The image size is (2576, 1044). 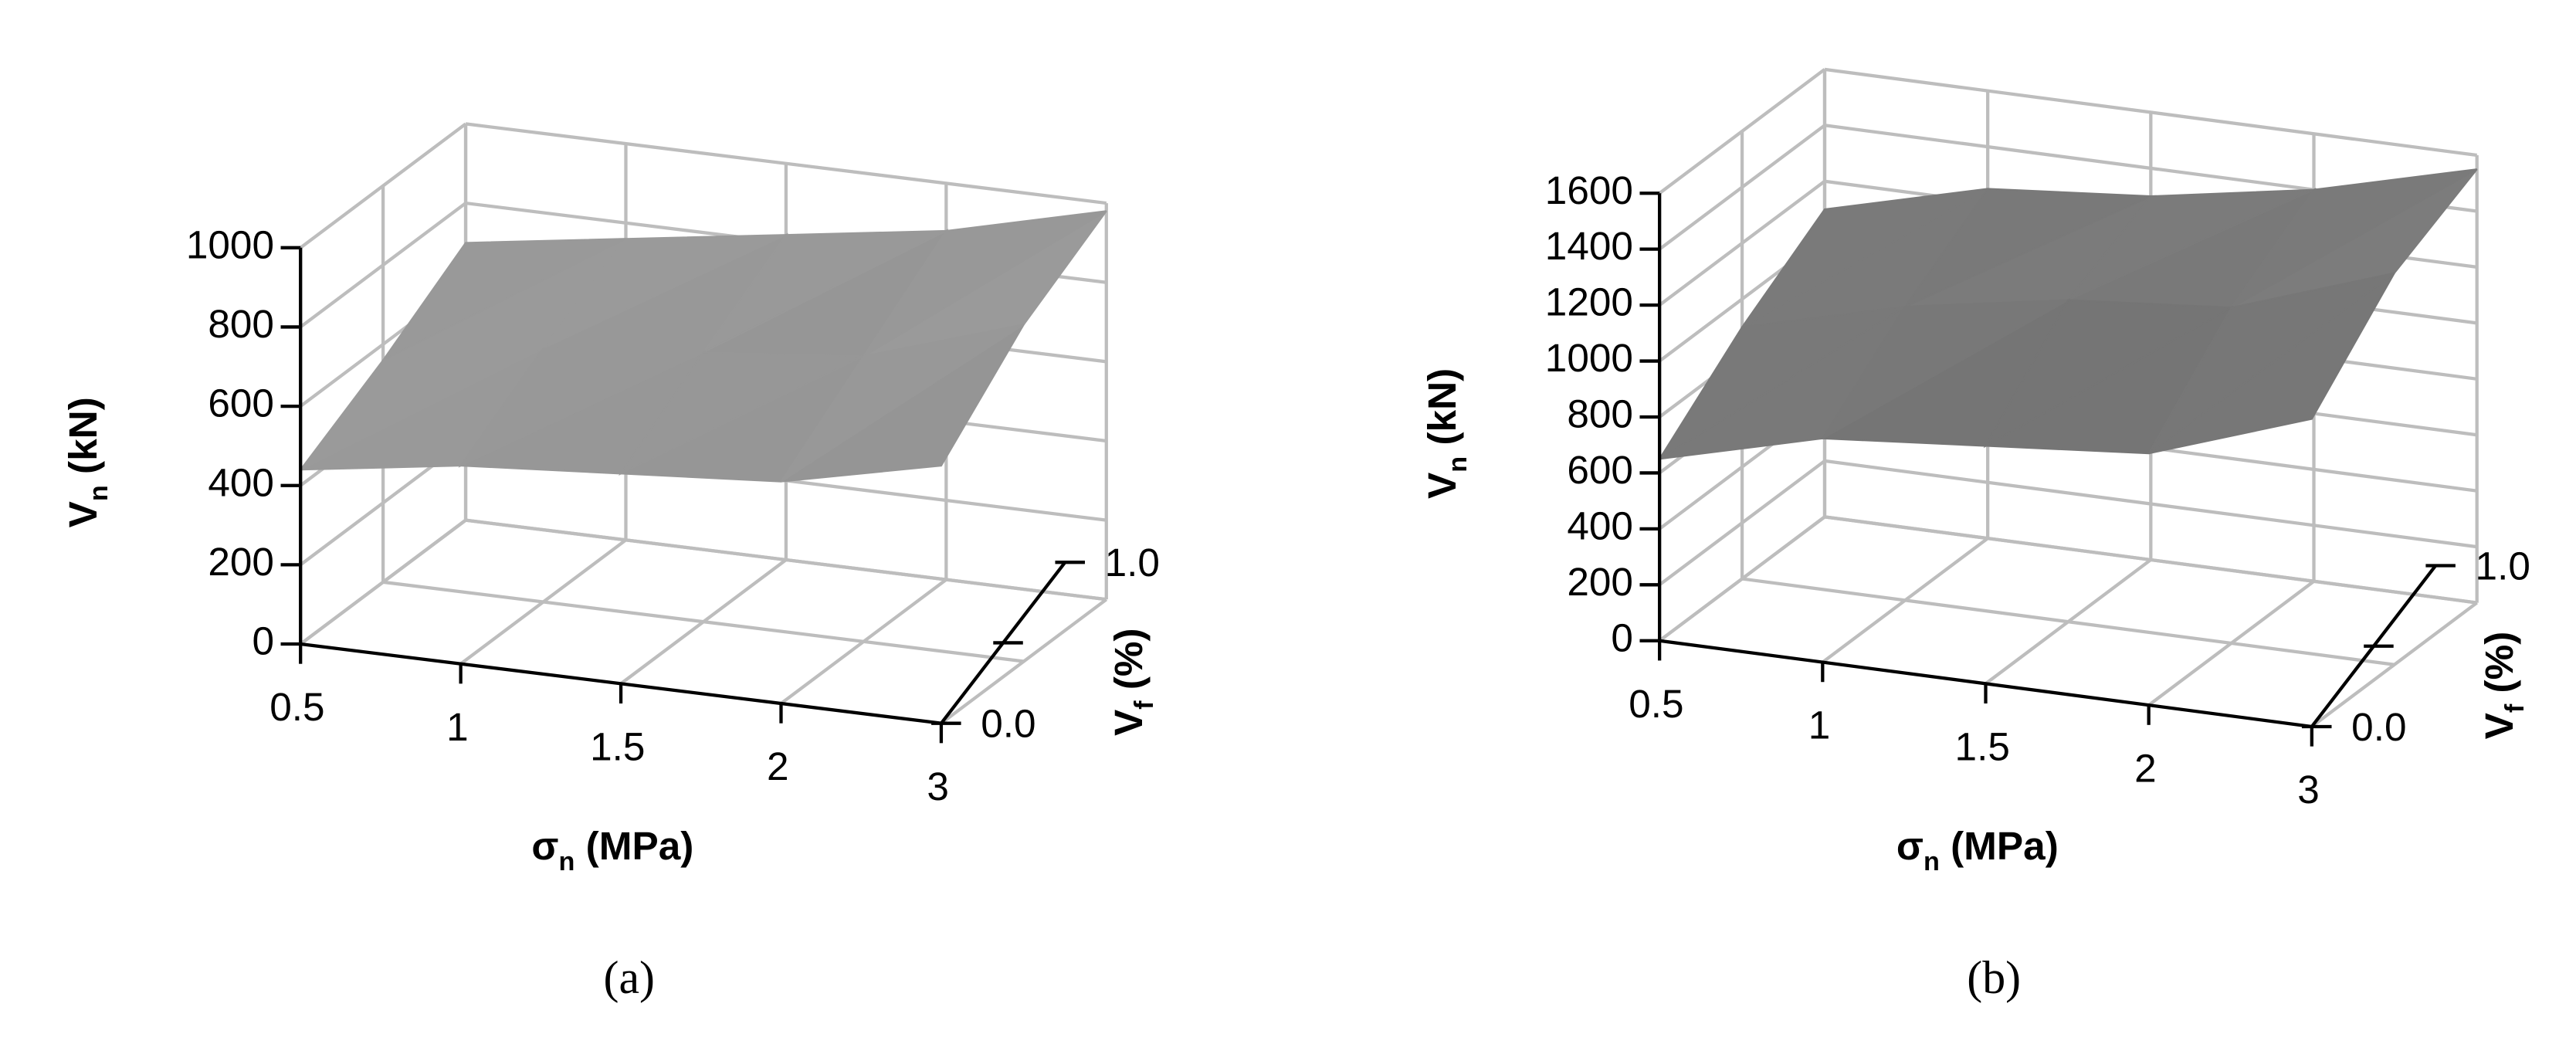 I want to click on z-tick-label: 1600, so click(x=1589, y=190).